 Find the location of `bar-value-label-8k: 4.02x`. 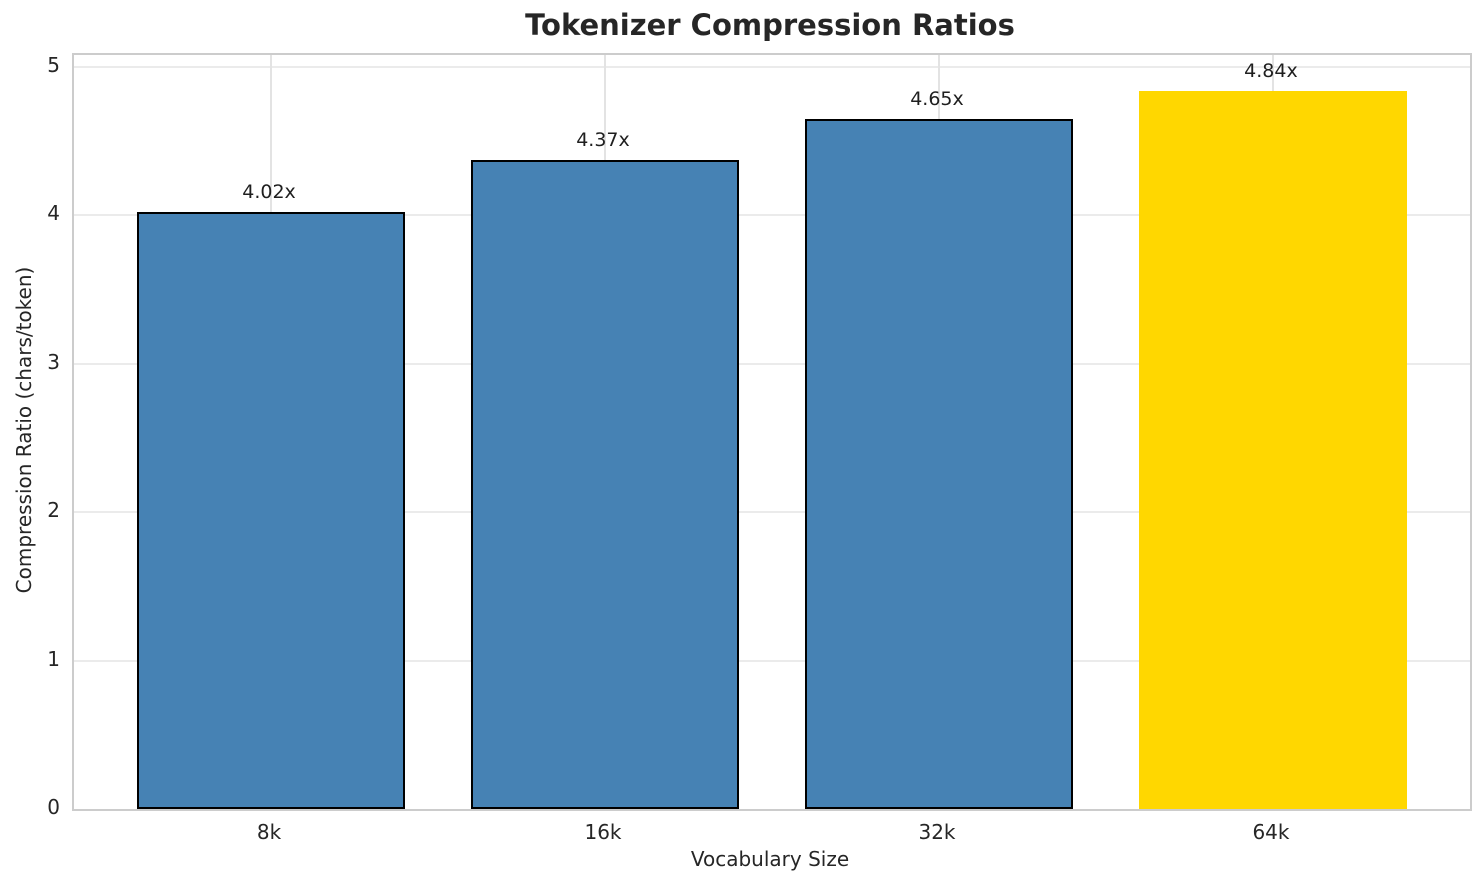

bar-value-label-8k: 4.02x is located at coordinates (269, 192).